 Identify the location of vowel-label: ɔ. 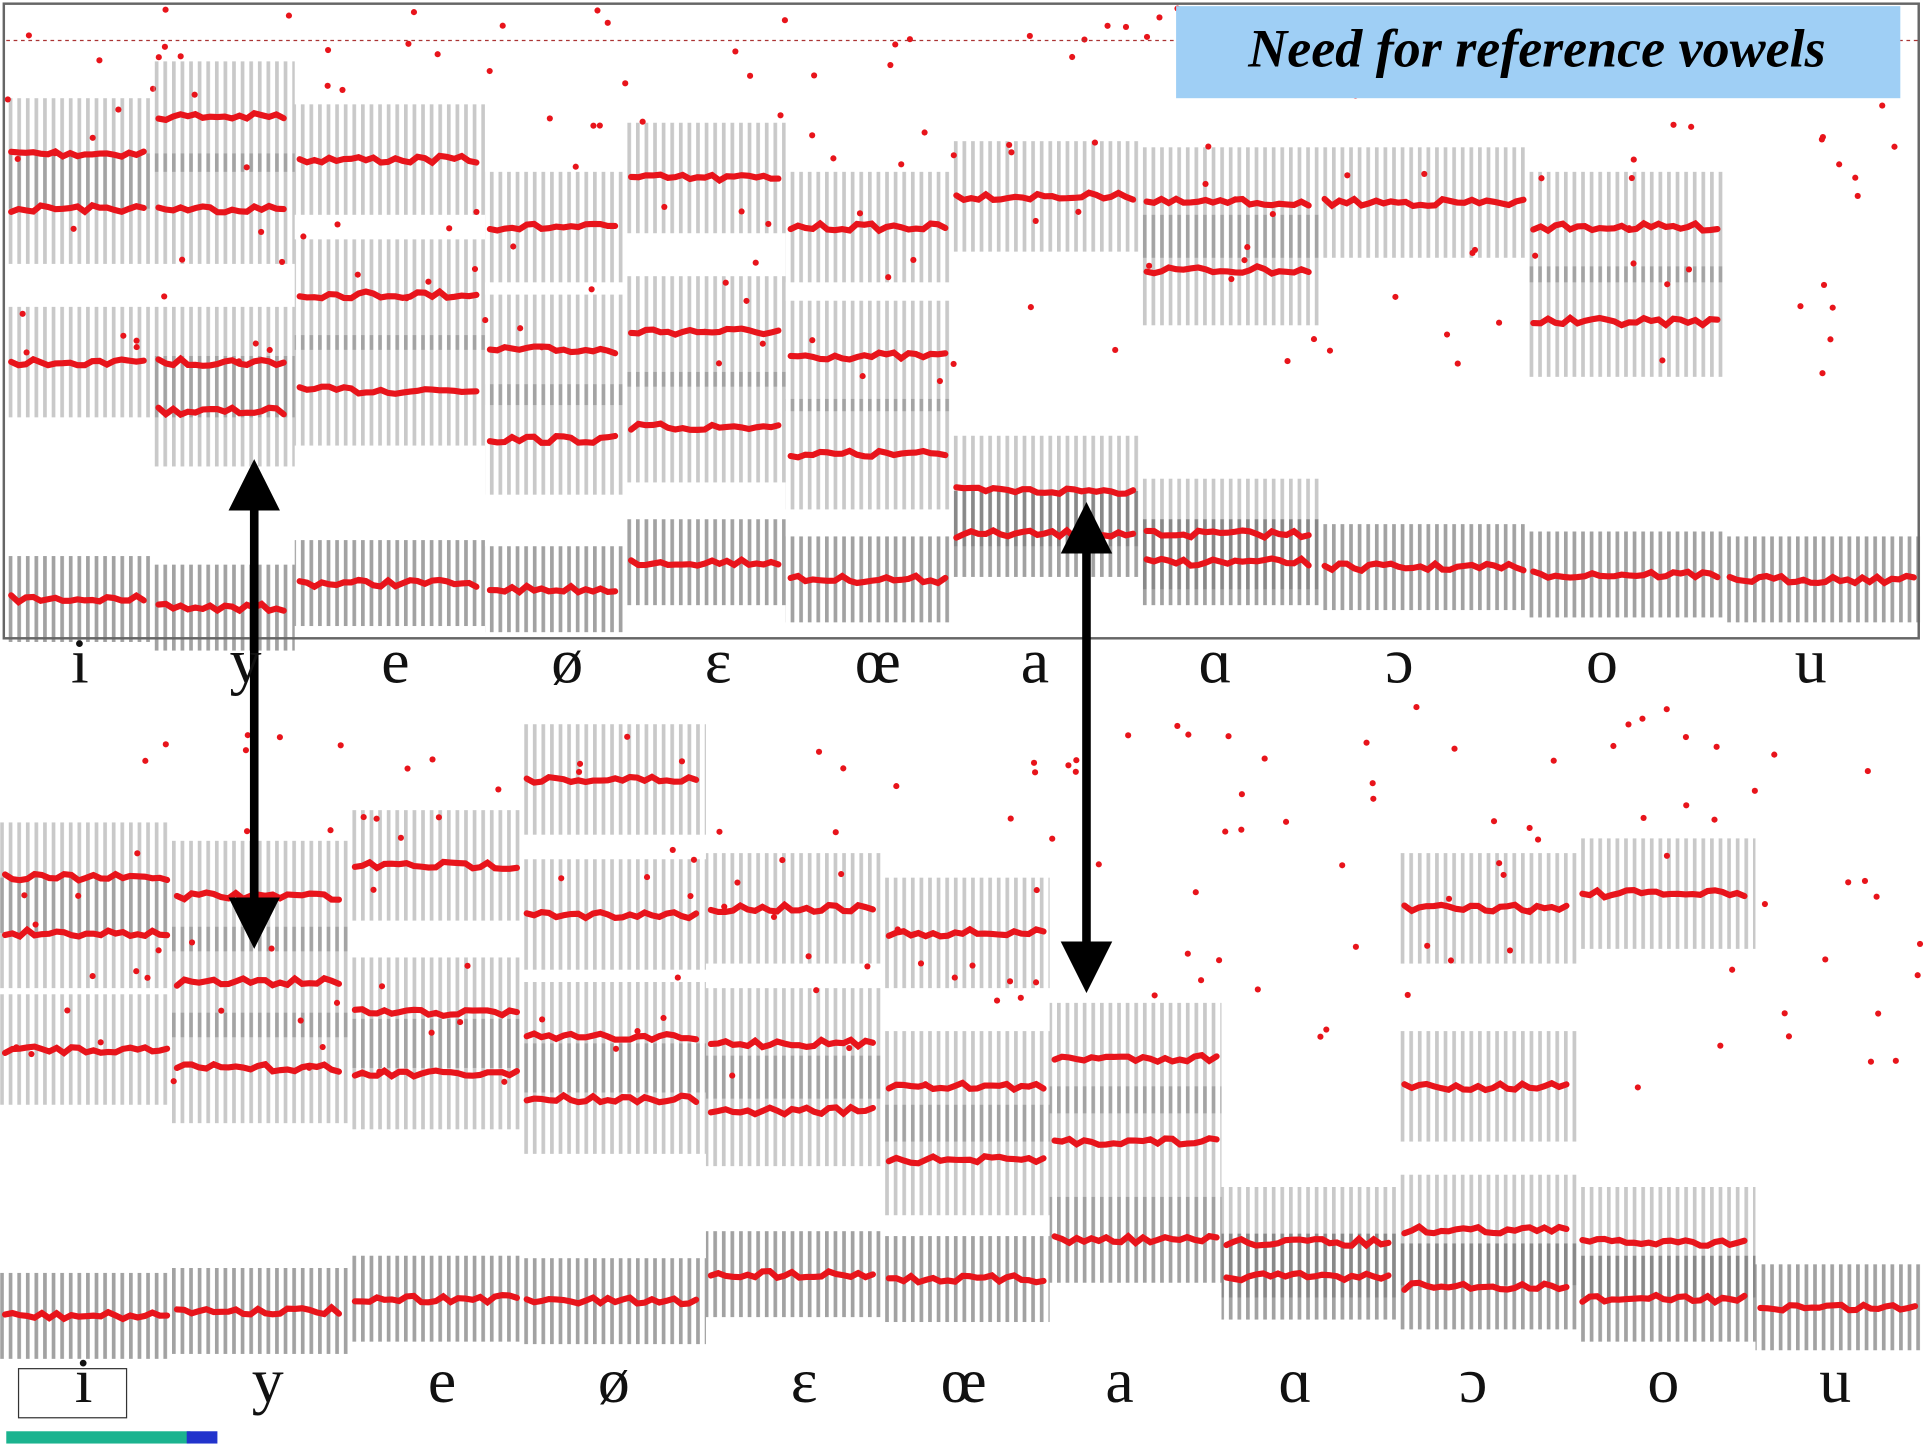
(1473, 1380).